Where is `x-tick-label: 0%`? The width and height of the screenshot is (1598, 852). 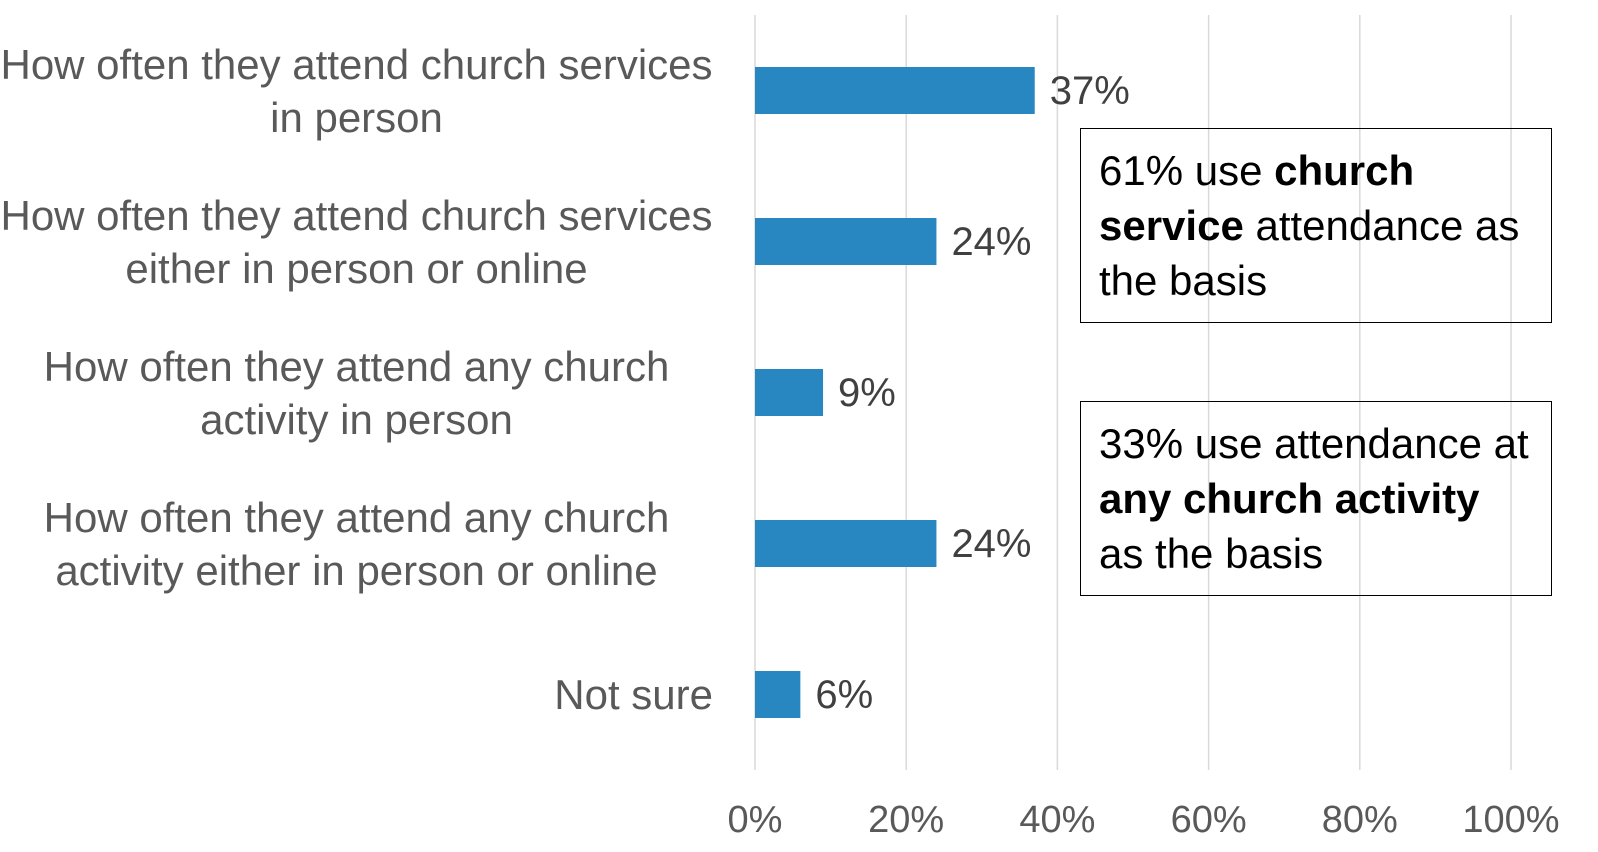 x-tick-label: 0% is located at coordinates (755, 820).